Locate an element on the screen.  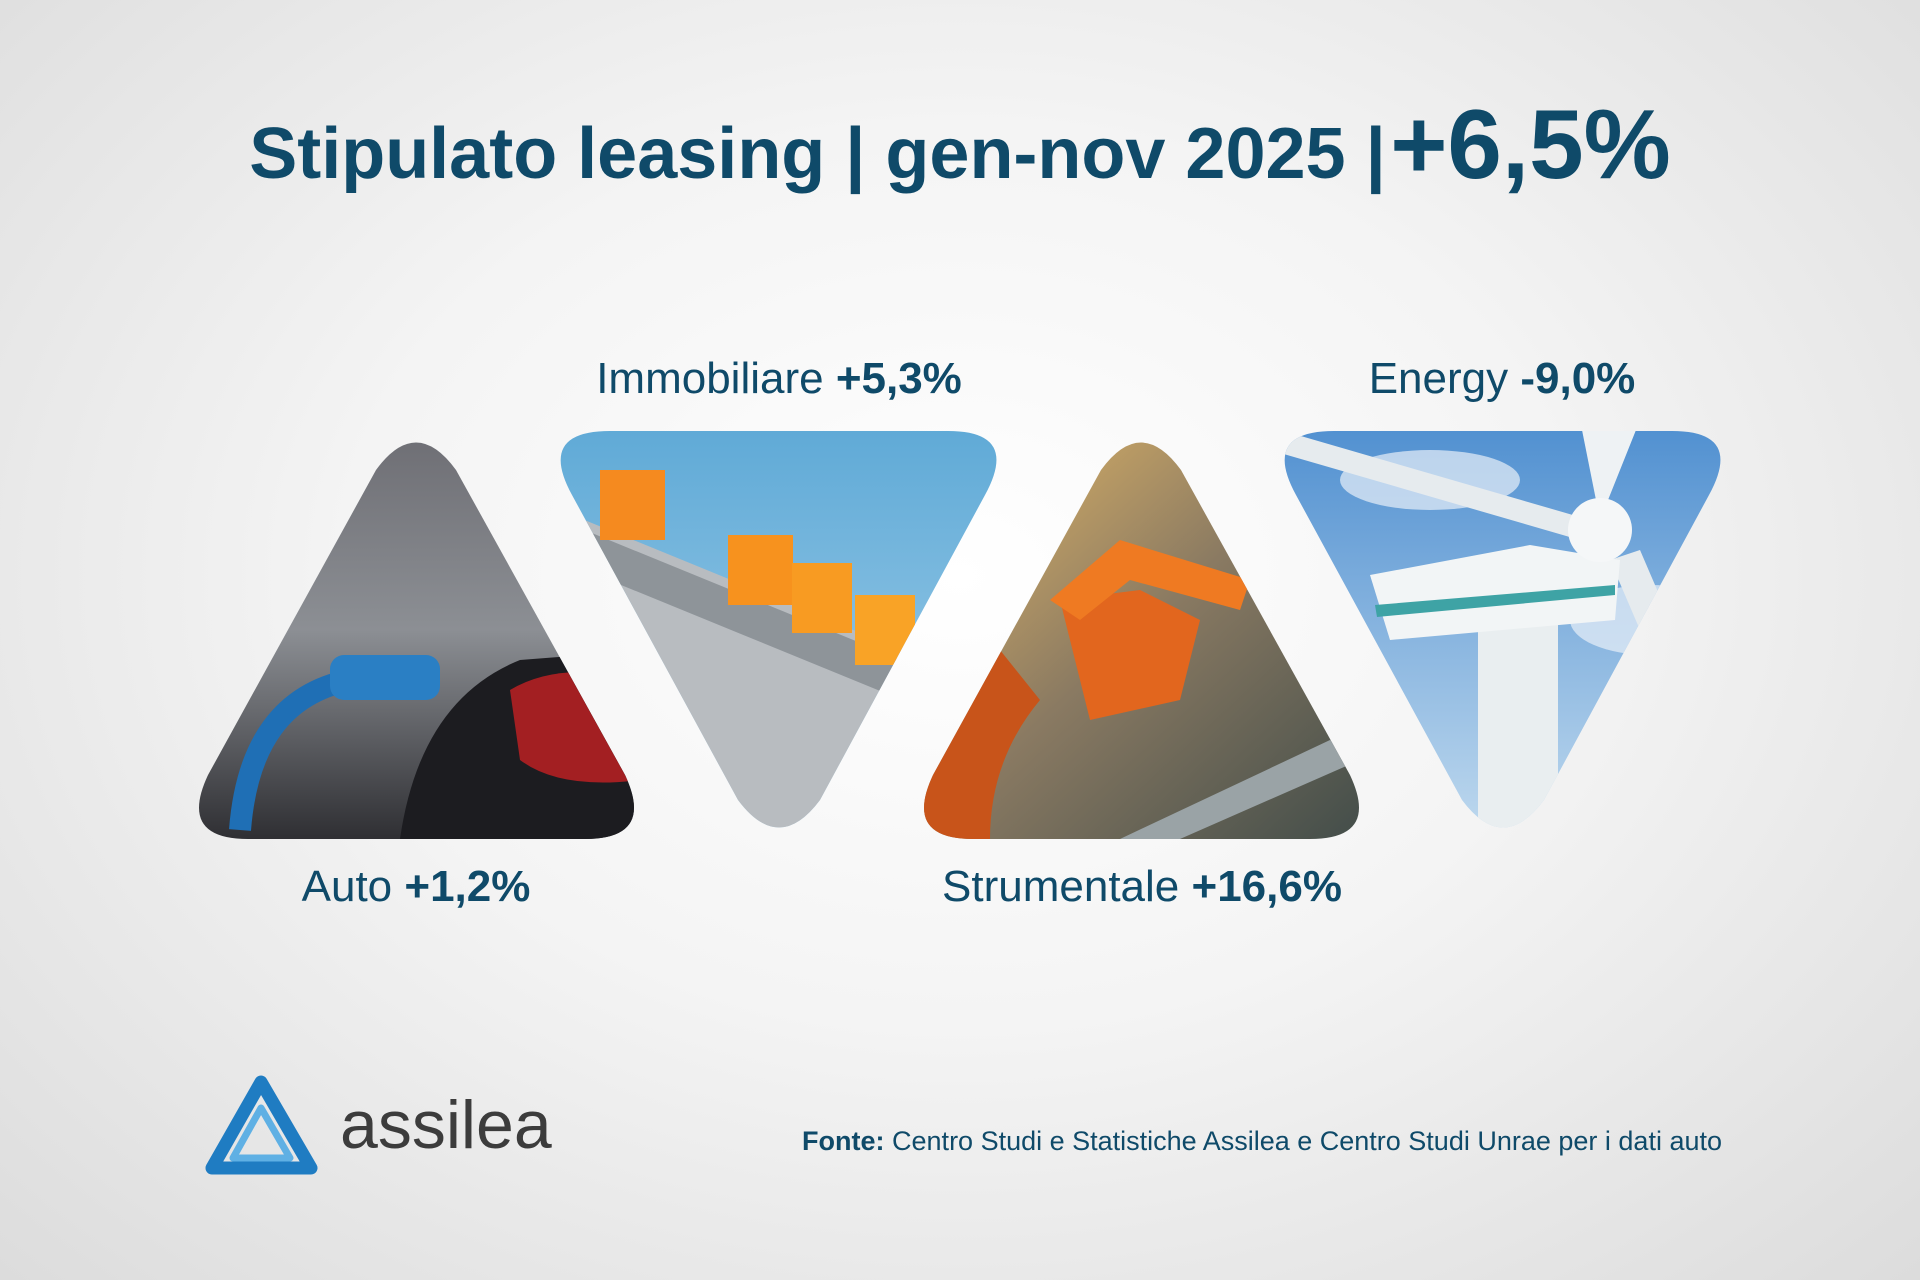
assilea-logo-icon is located at coordinates (261, 1125).